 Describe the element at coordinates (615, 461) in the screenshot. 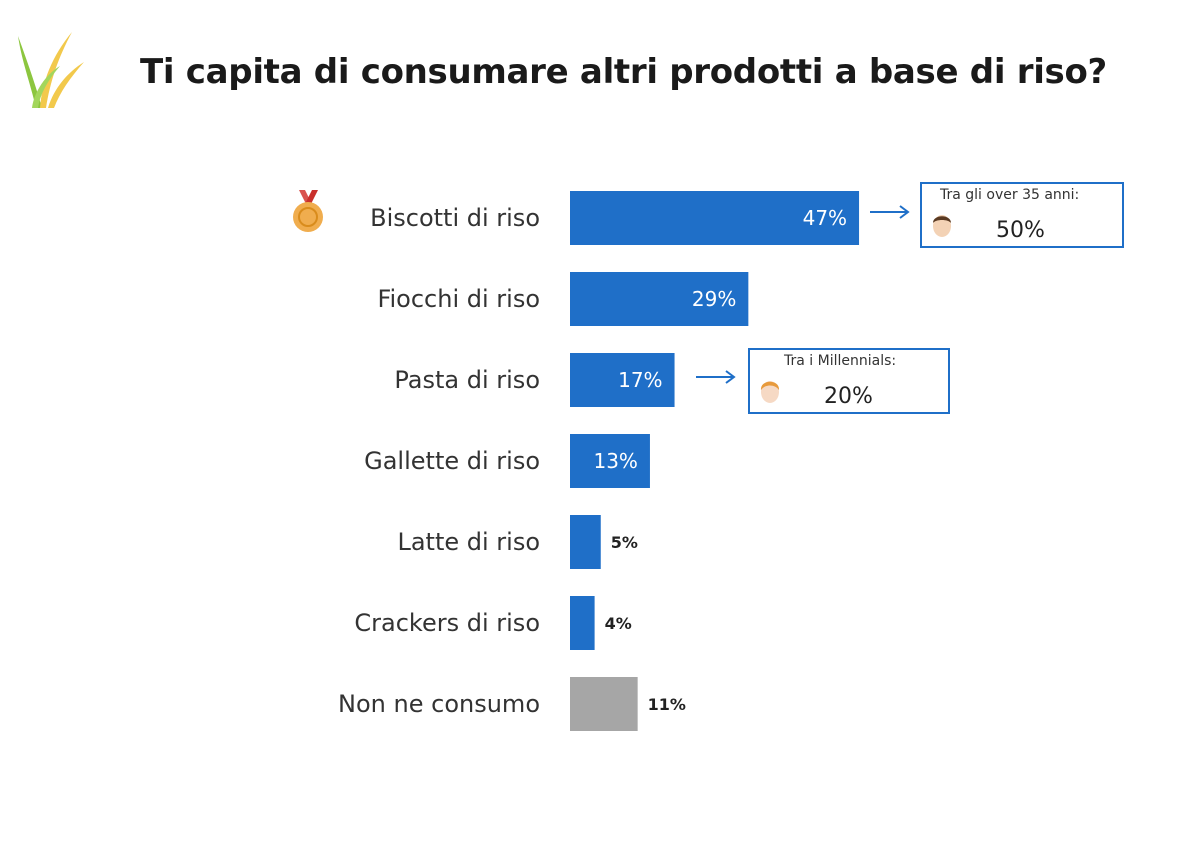

I see `value-label: 13%` at that location.